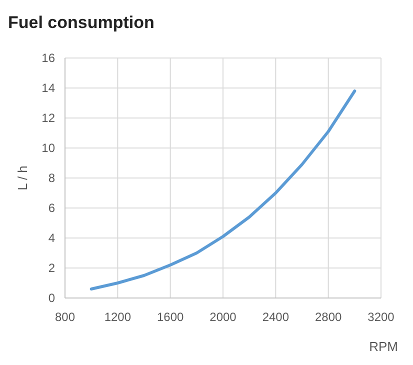 This screenshot has width=413, height=365. Describe the element at coordinates (381, 317) in the screenshot. I see `x-tick-label: 3200` at that location.